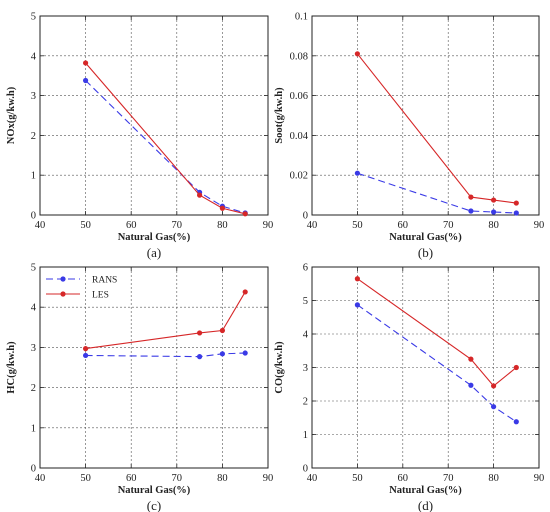  I want to click on legend-entry: RANS, so click(104, 281).